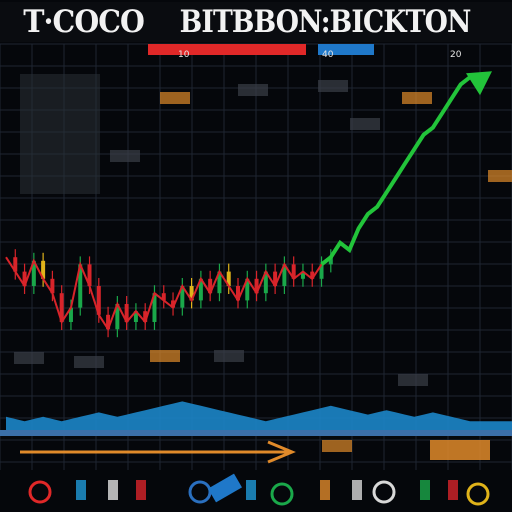  Describe the element at coordinates (256, 433) in the screenshot. I see `volume-baseline` at that location.